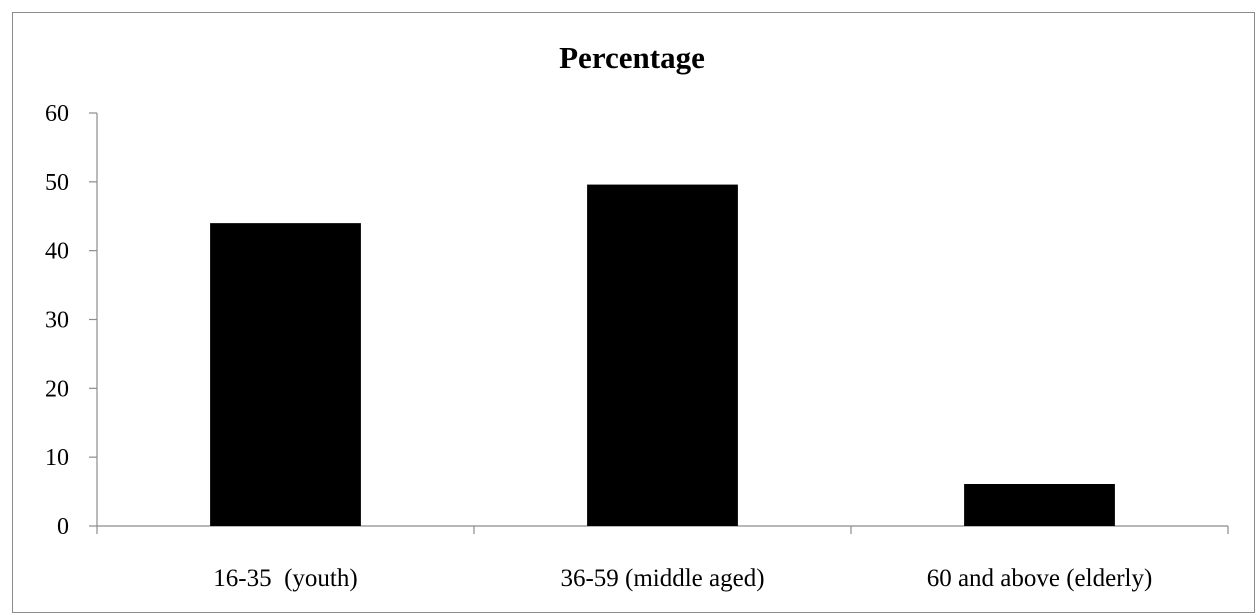 Image resolution: width=1257 pixels, height=615 pixels. What do you see at coordinates (662, 578) in the screenshot?
I see `x-category-label: 36-59 (middle aged)` at bounding box center [662, 578].